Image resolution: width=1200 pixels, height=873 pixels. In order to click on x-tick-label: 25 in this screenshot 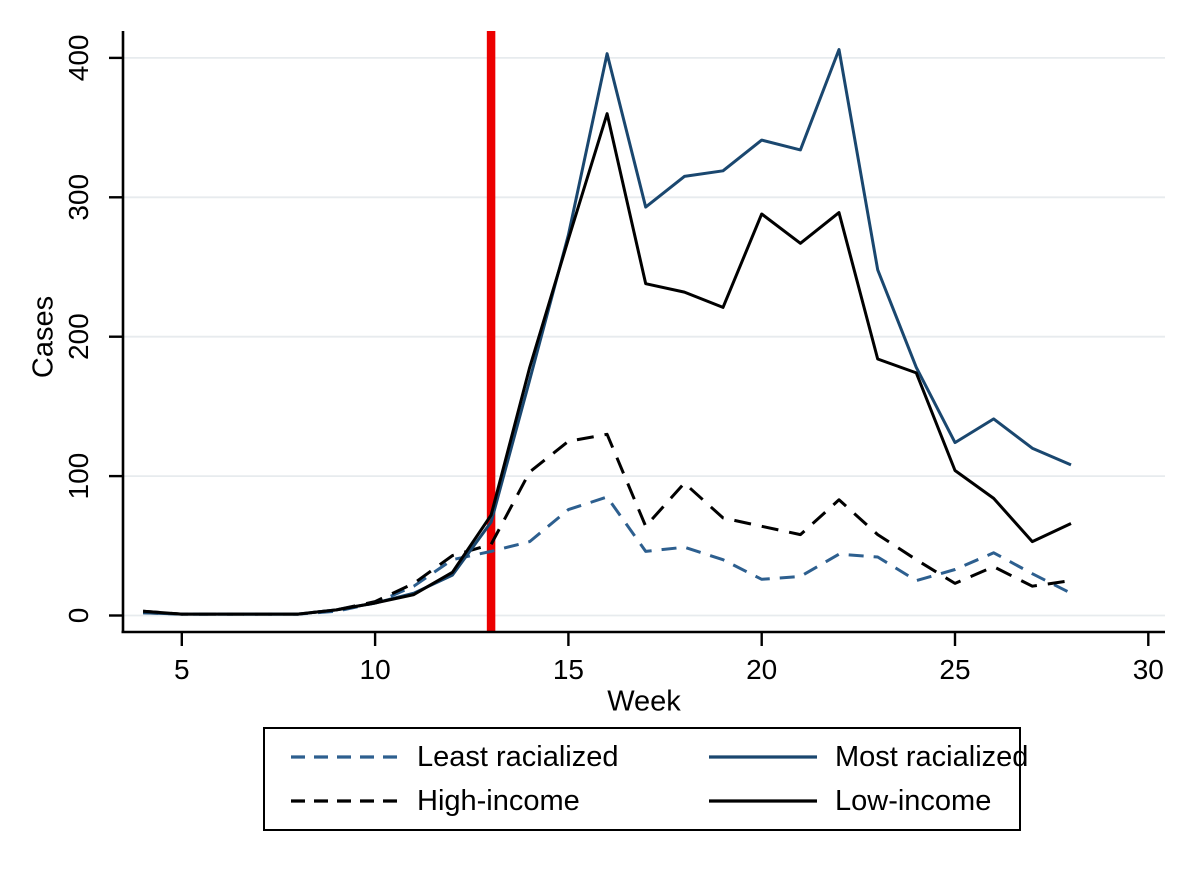, I will do `click(954, 669)`.